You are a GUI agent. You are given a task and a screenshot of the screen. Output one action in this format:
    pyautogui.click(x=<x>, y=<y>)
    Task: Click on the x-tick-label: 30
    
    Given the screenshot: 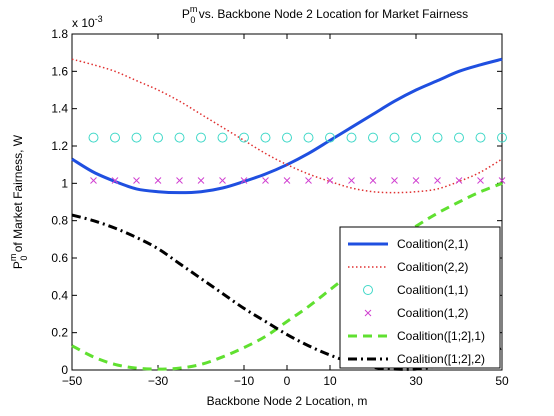 What is the action you would take?
    pyautogui.click(x=416, y=381)
    